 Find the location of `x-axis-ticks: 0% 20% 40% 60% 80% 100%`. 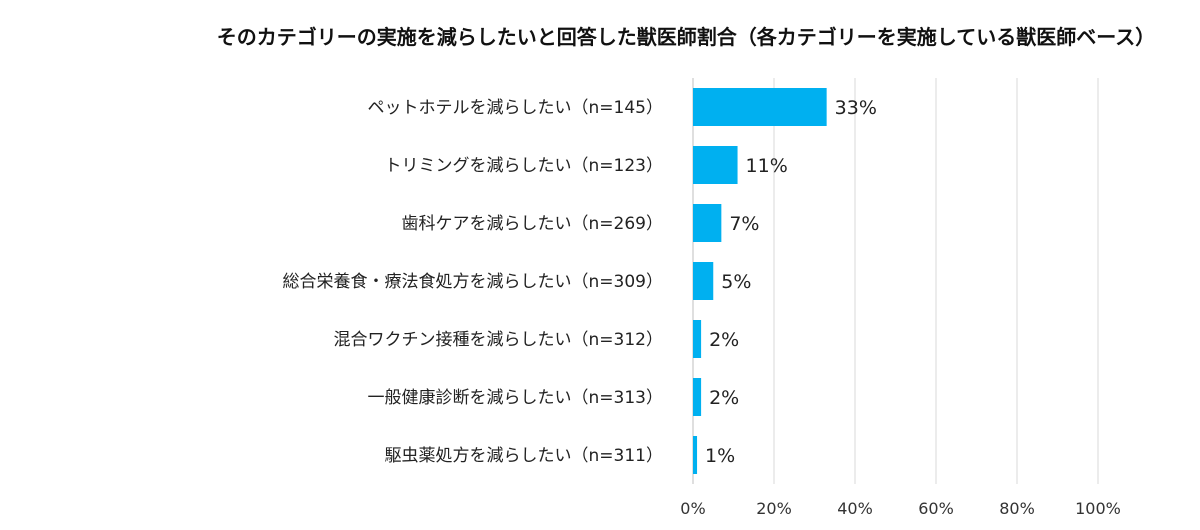

x-axis-ticks: 0% 20% 40% 60% 80% 100% is located at coordinates (900, 508).